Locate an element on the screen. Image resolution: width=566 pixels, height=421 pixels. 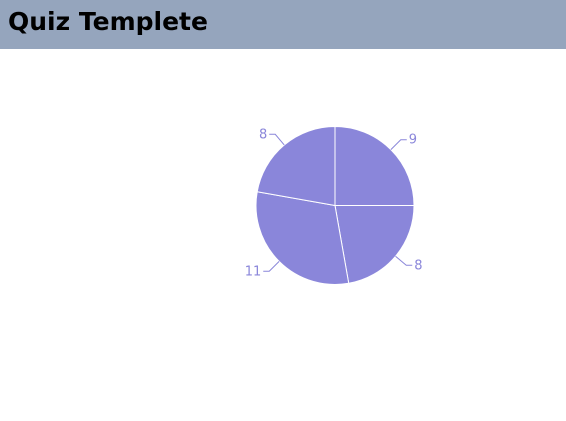
app-header: Quiz Templete is located at coordinates (283, 24).